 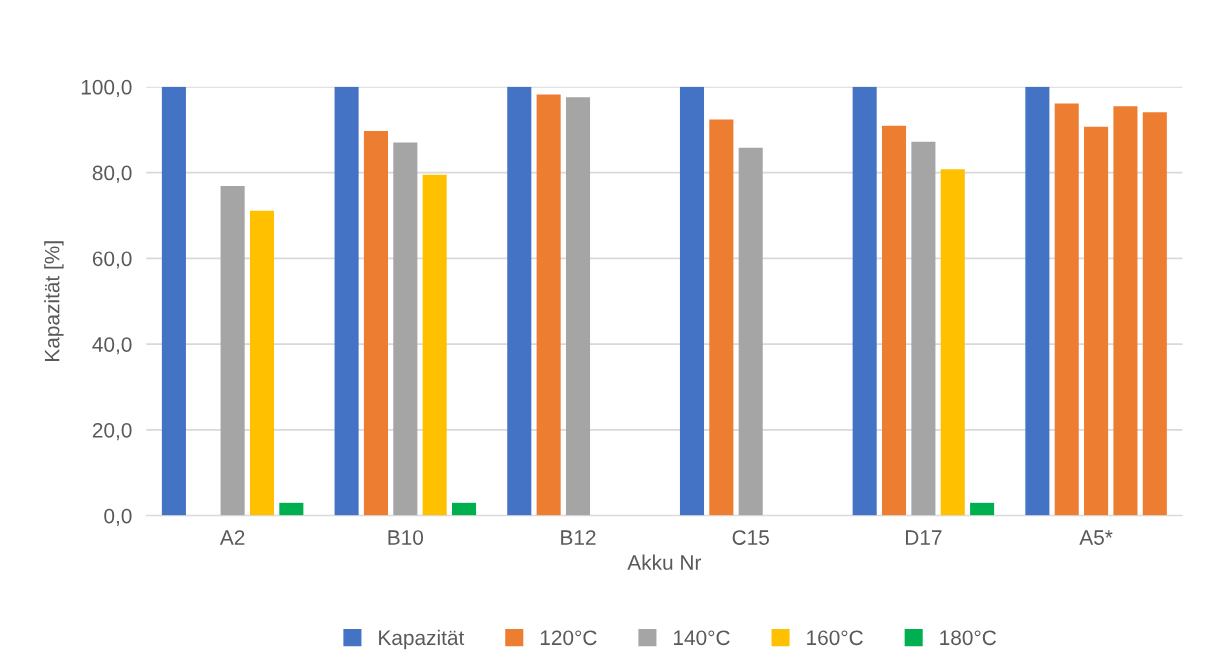 I want to click on x-tick-label: B12, so click(x=578, y=537).